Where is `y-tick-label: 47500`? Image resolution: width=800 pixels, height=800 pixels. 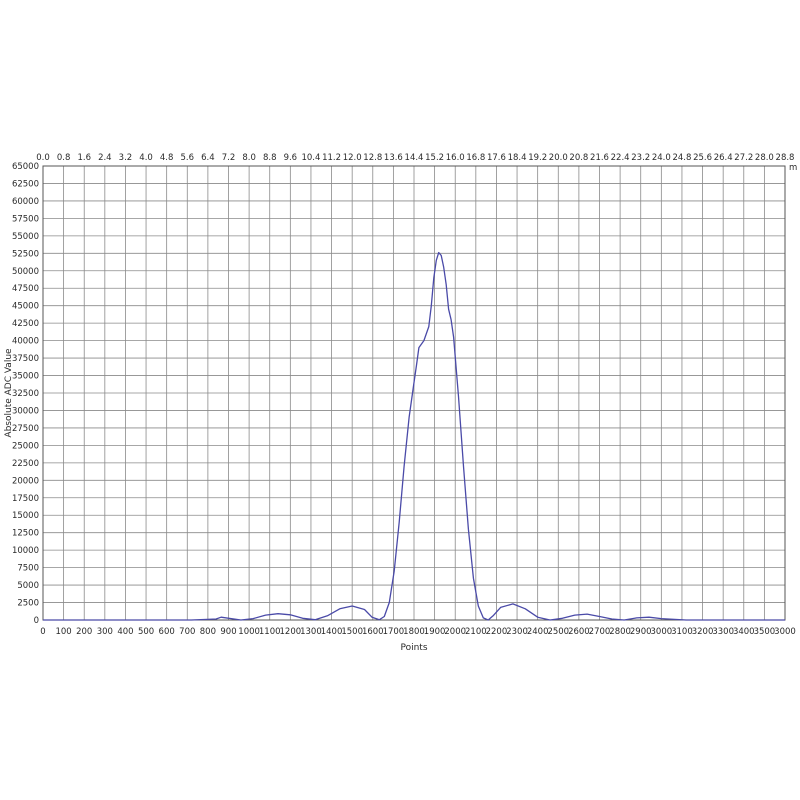 y-tick-label: 47500 is located at coordinates (25, 289).